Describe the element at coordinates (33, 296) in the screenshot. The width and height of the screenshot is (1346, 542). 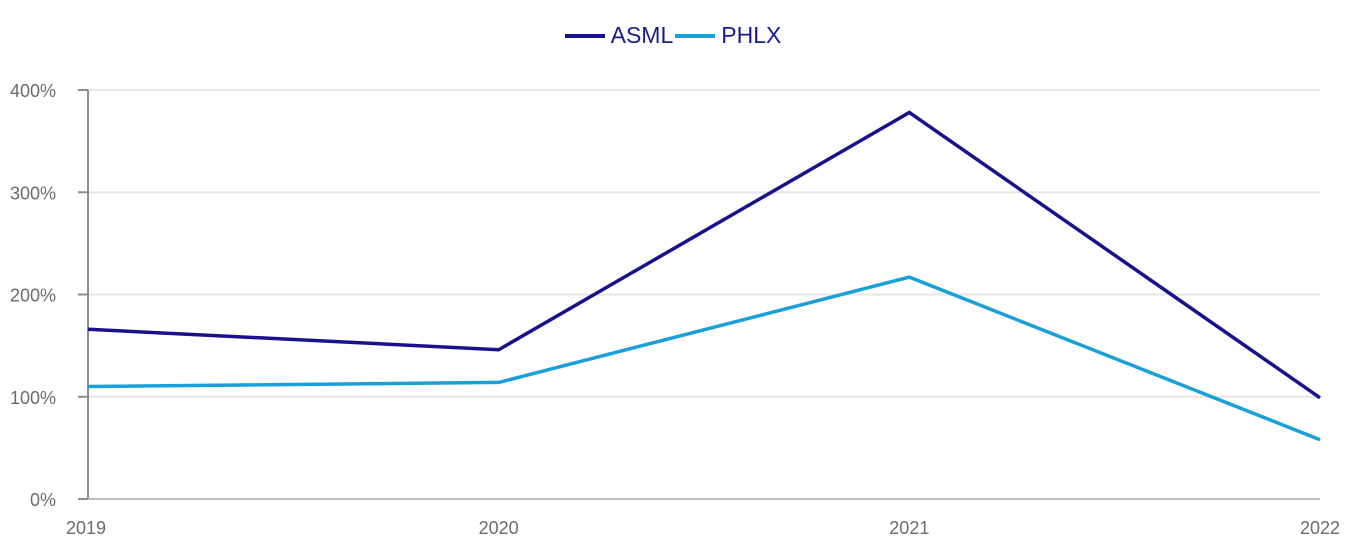
I see `y-tick-label: 200%` at that location.